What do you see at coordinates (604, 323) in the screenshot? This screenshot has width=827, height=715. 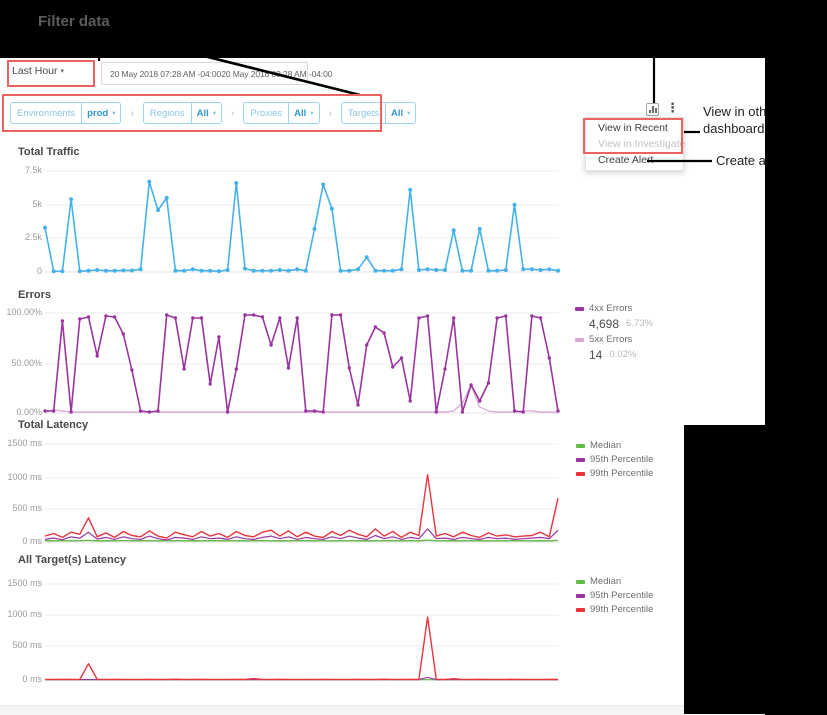 I see `value-4xx: 4,698` at bounding box center [604, 323].